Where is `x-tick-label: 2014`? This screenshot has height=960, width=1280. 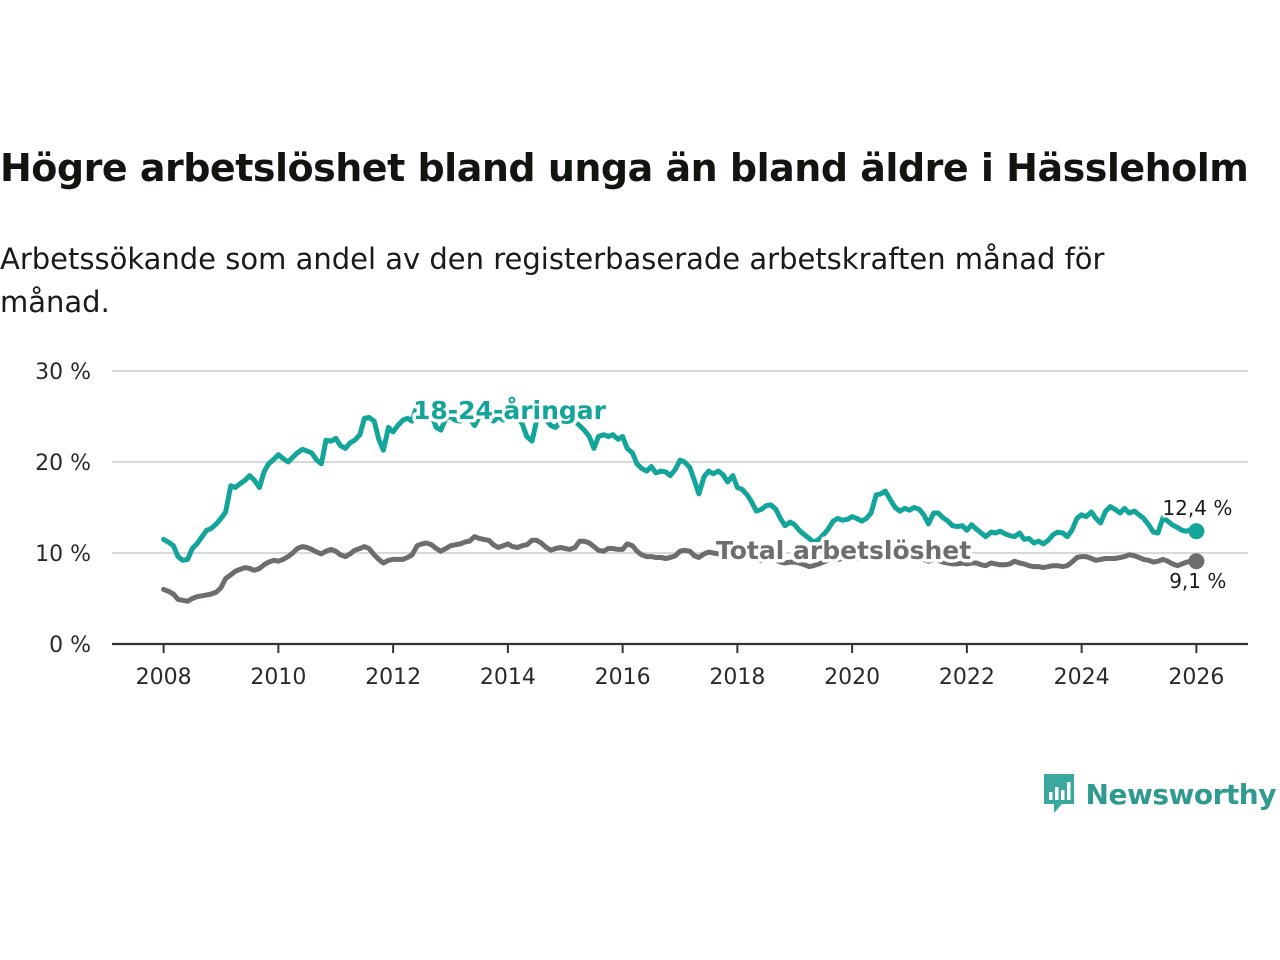
x-tick-label: 2014 is located at coordinates (508, 677).